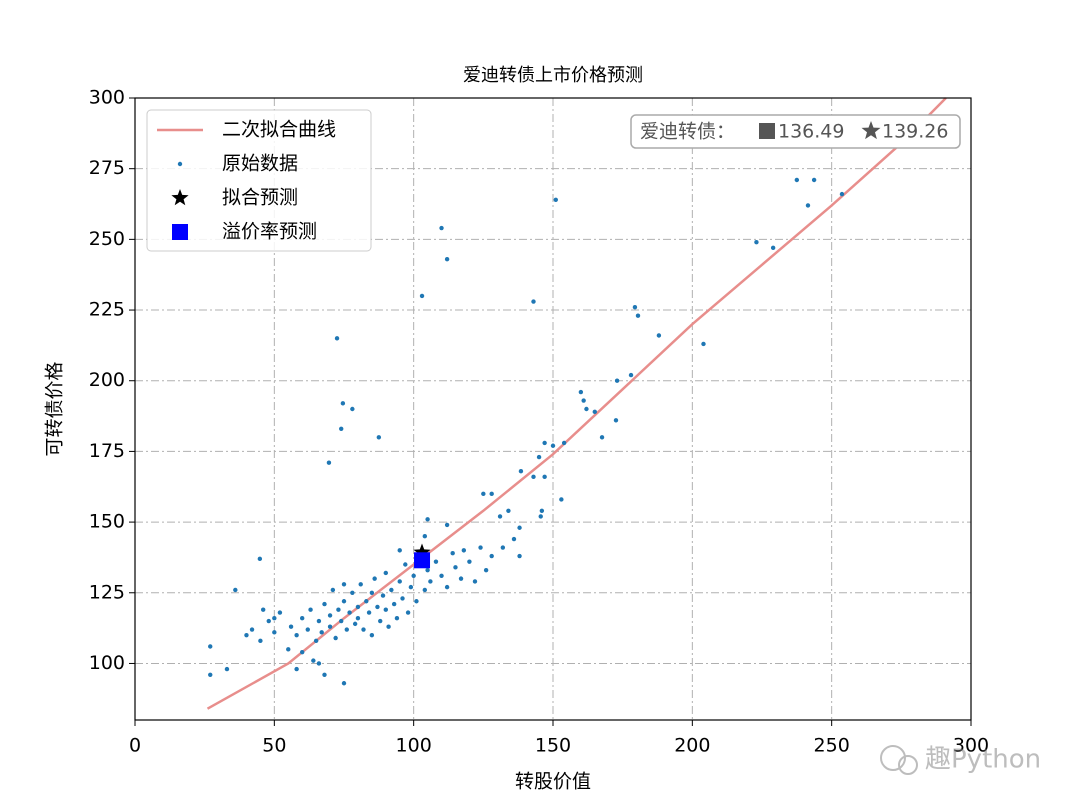 This screenshot has width=1080, height=810. Describe the element at coordinates (414, 746) in the screenshot. I see `x-tick-label: 100` at that location.